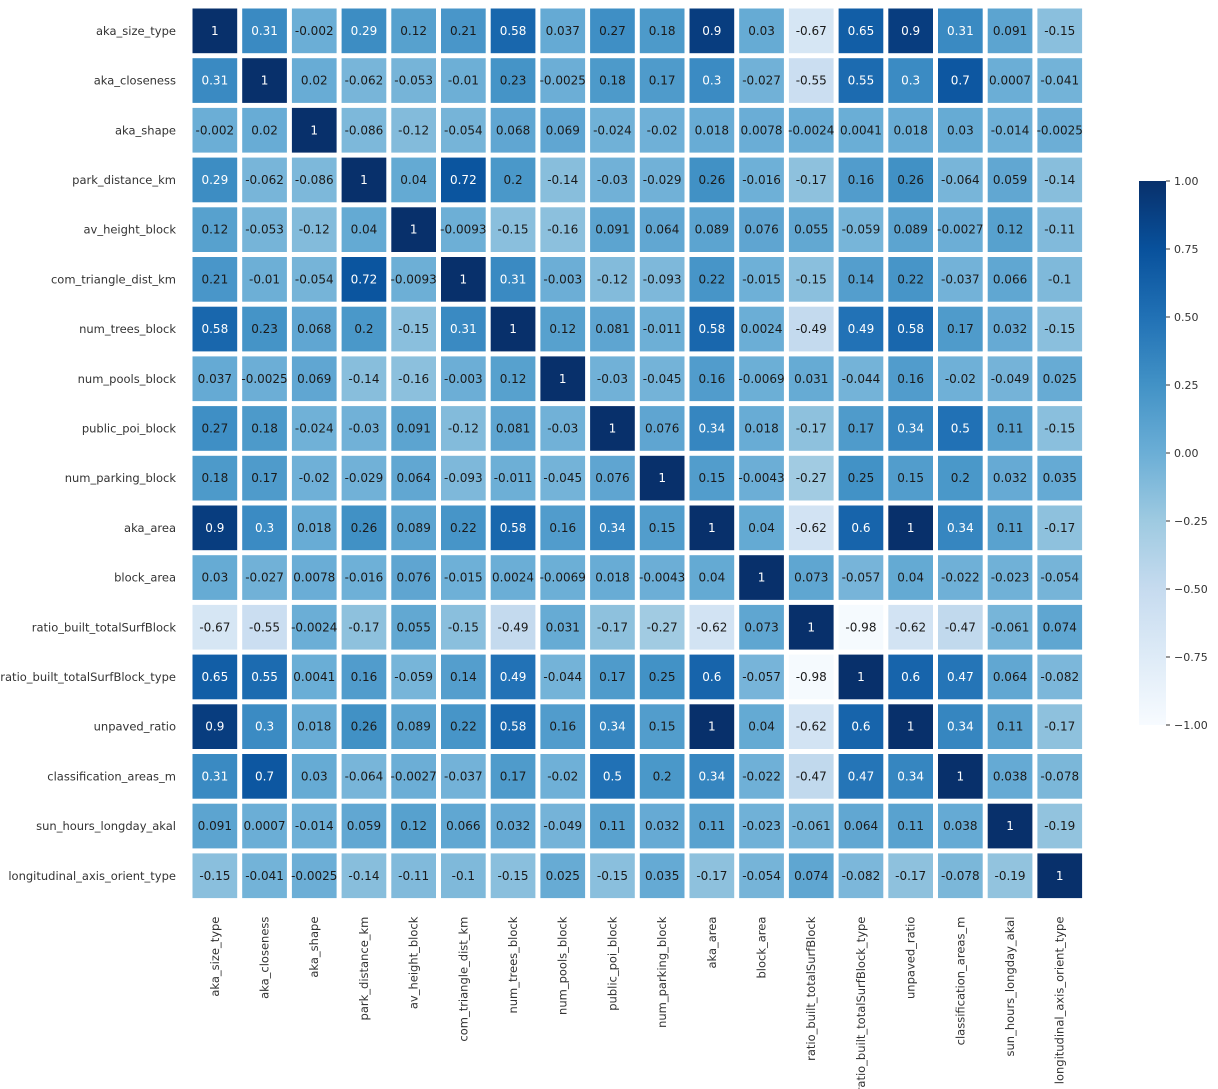 This screenshot has width=1218, height=1089. What do you see at coordinates (711, 279) in the screenshot?
I see `cell-value-label: 0.22` at bounding box center [711, 279].